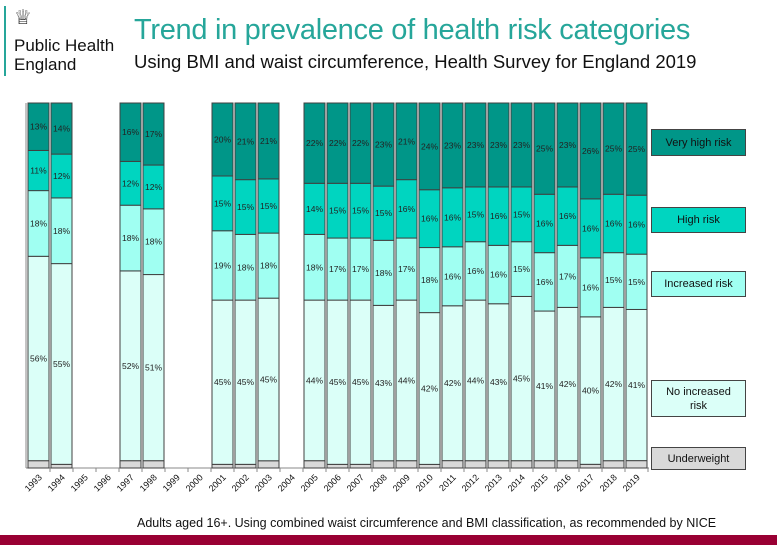 Image resolution: width=777 pixels, height=545 pixels. Describe the element at coordinates (698, 284) in the screenshot. I see `legend-item-increased-risk: Increased risk` at that location.